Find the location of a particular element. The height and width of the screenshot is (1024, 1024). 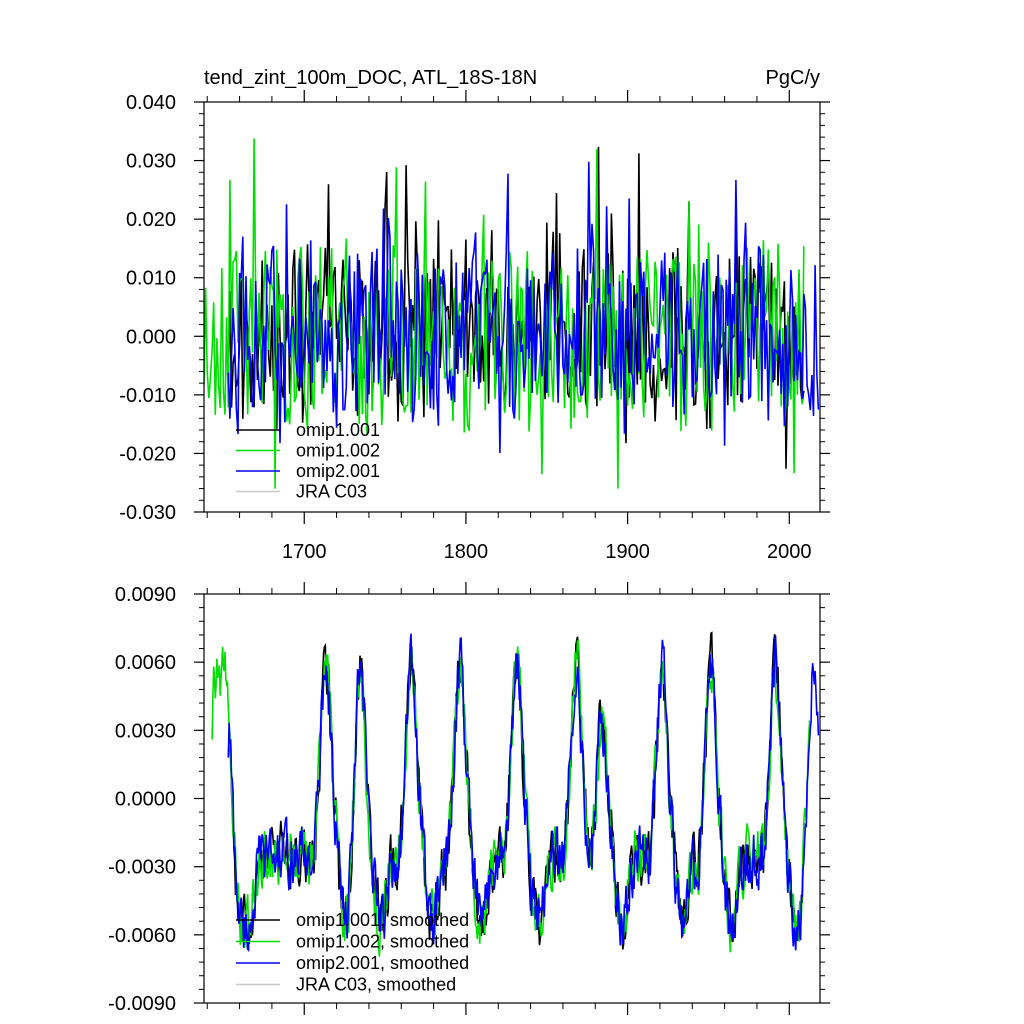

legend-label: omip1.002, smoothed is located at coordinates (382, 942).